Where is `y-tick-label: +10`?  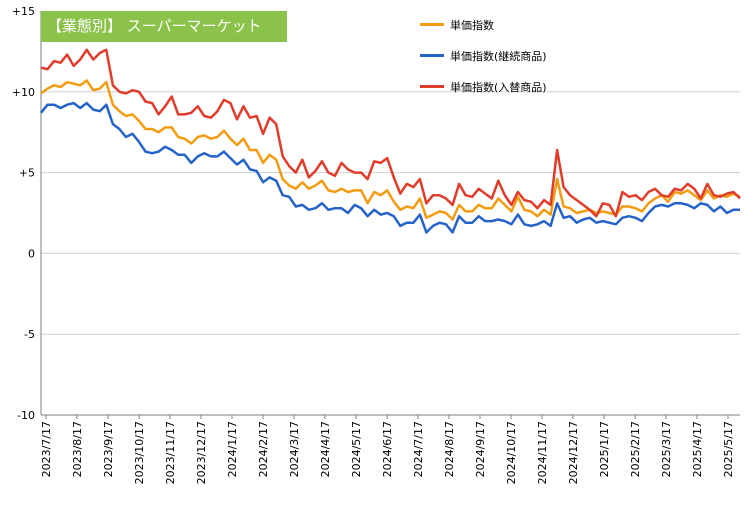
y-tick-label: +10 is located at coordinates (23, 92).